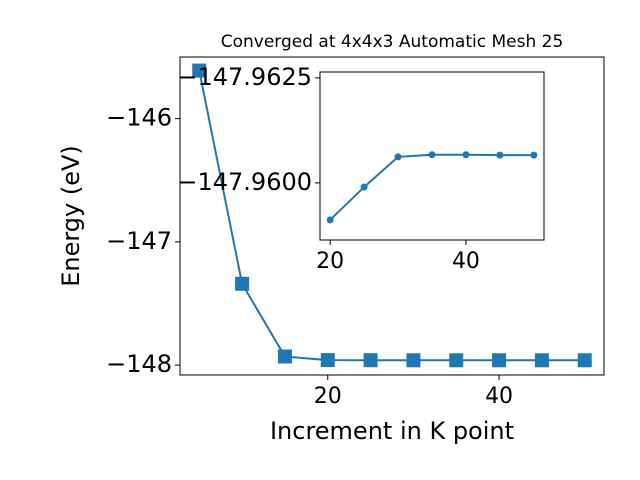 Image resolution: width=640 pixels, height=480 pixels. Describe the element at coordinates (139, 118) in the screenshot. I see `y-tick-label: −146` at that location.